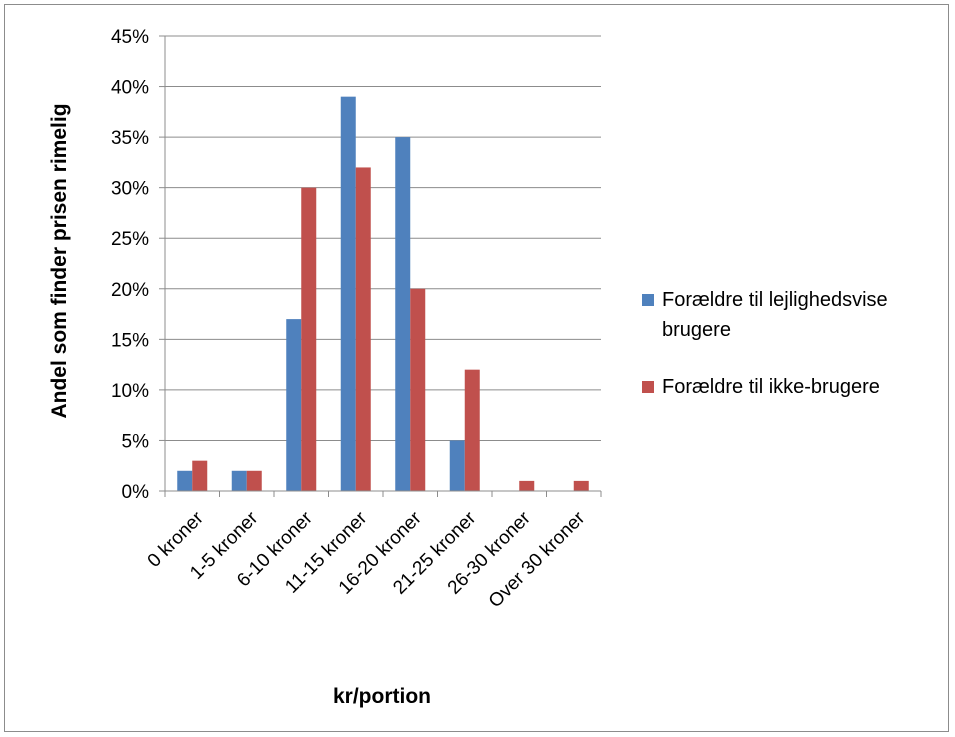  What do you see at coordinates (382, 696) in the screenshot?
I see `x-axis-title: kr/portion` at bounding box center [382, 696].